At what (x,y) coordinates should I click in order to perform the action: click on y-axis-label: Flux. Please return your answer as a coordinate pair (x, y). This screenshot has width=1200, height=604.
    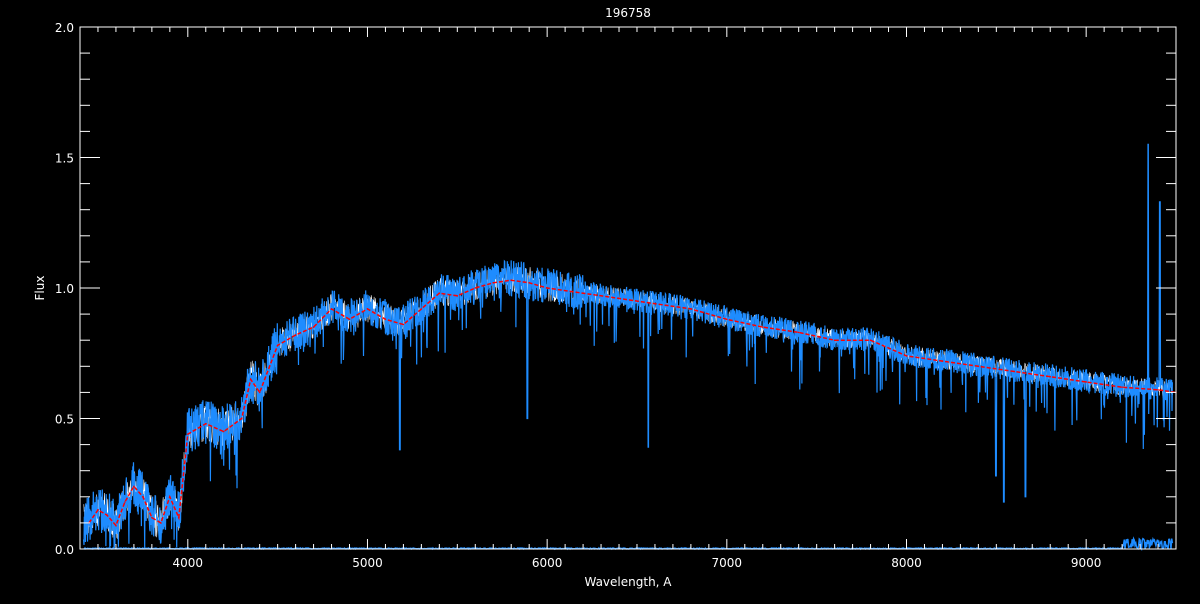
    Looking at the image, I should click on (40, 288).